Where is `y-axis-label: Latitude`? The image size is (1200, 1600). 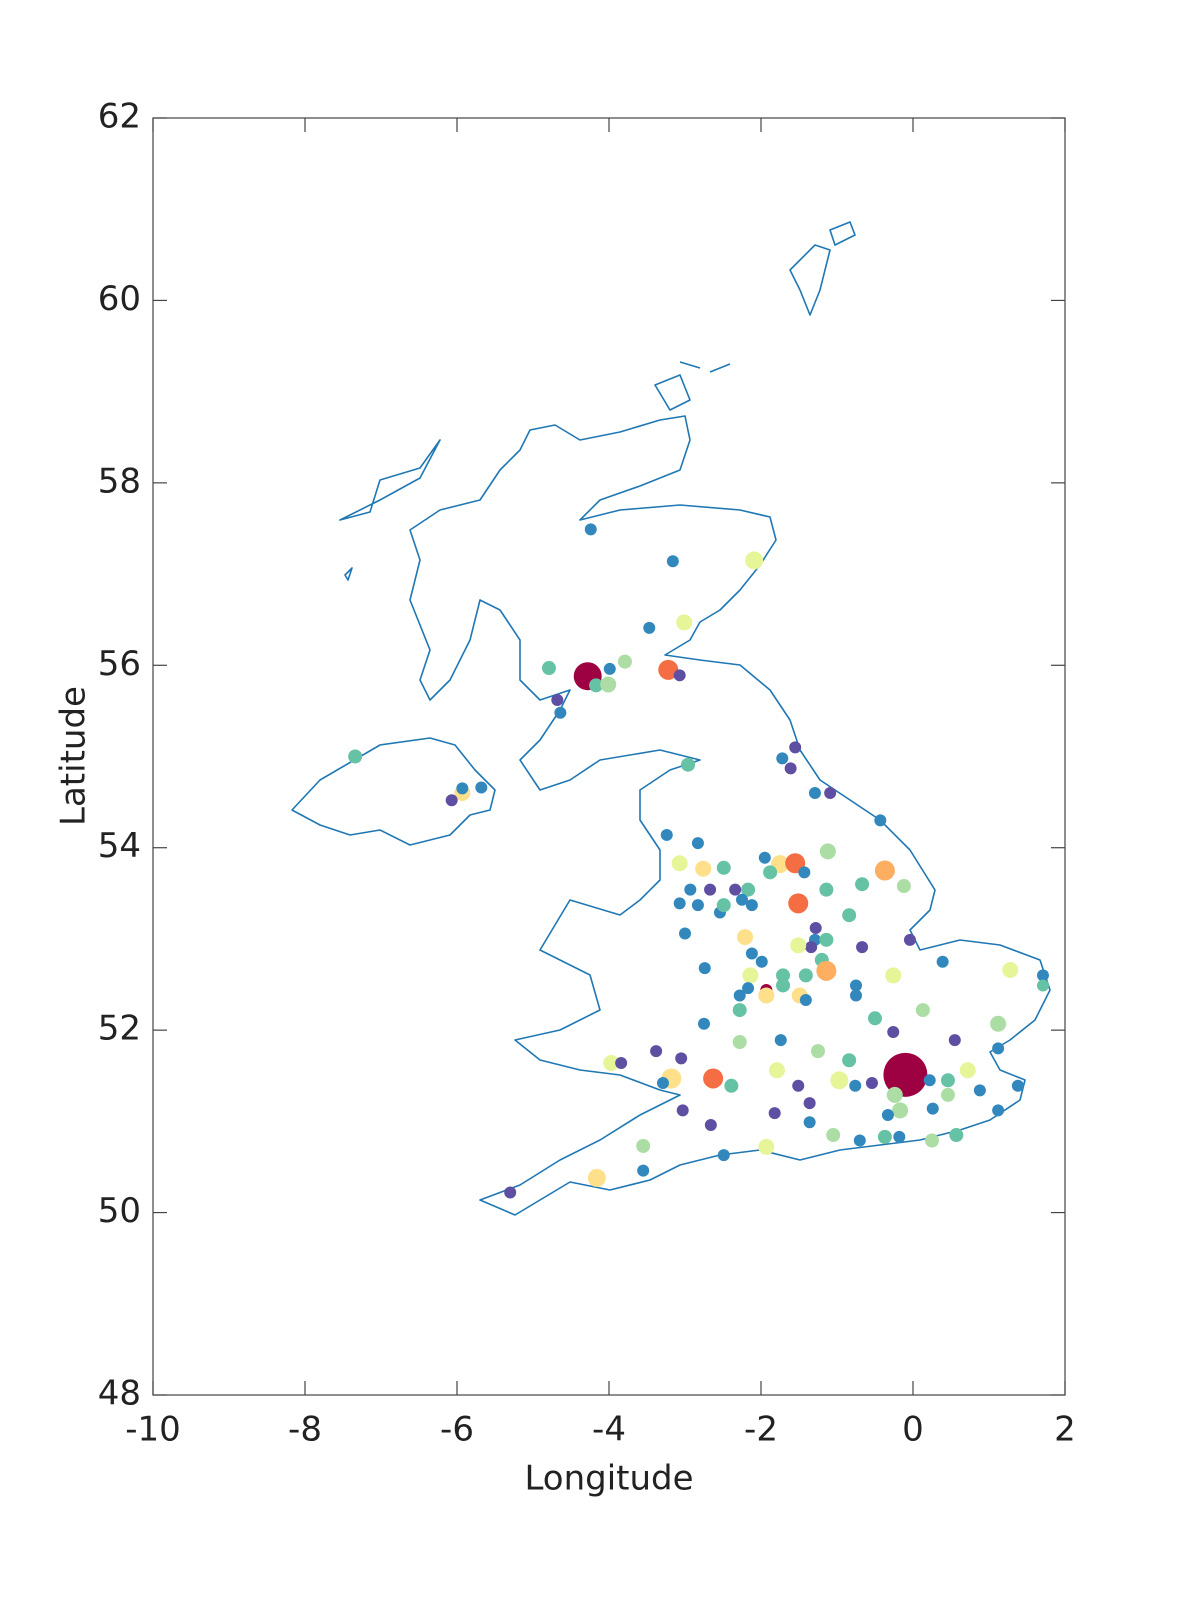
y-axis-label: Latitude is located at coordinates (74, 756).